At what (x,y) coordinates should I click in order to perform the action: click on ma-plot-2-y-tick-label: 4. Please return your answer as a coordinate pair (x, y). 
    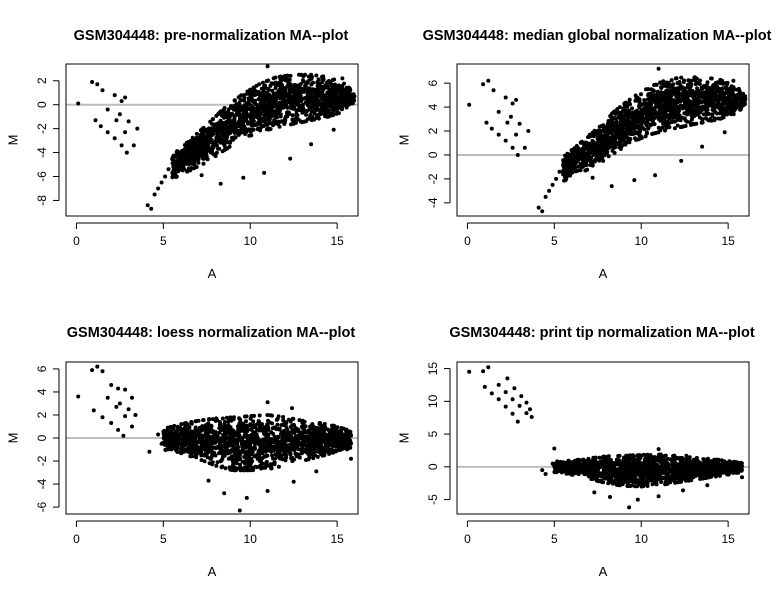
    Looking at the image, I should click on (433, 106).